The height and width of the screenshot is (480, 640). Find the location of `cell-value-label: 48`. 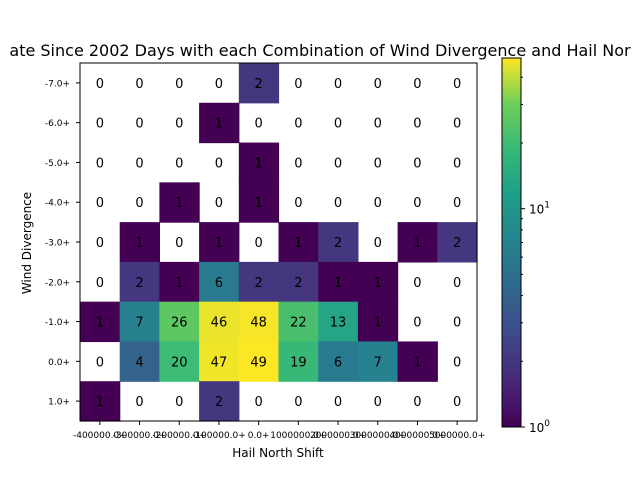

cell-value-label: 48 is located at coordinates (258, 323).